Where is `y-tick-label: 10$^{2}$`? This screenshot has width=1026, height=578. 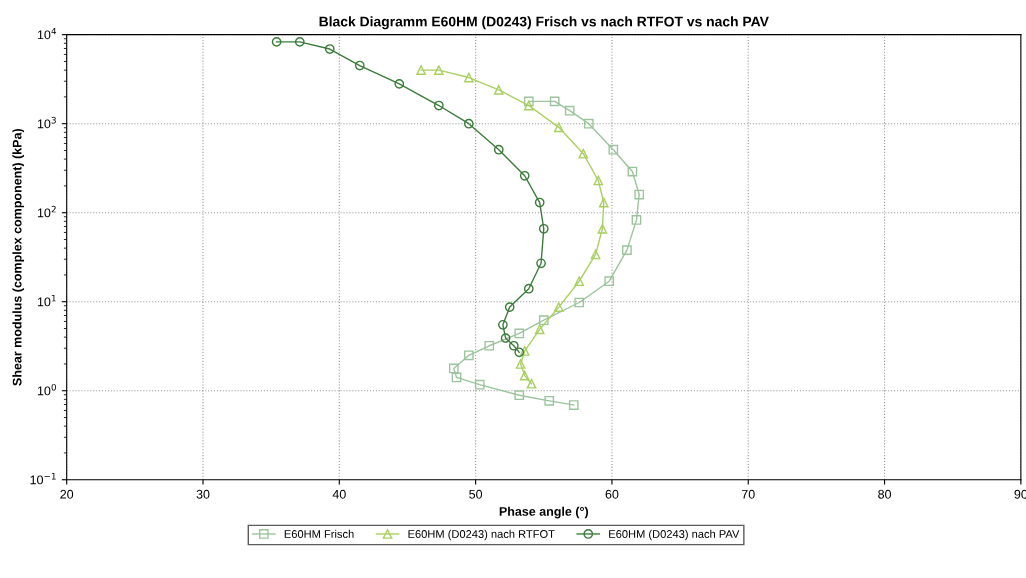 y-tick-label: 10$^{2}$ is located at coordinates (46, 211).